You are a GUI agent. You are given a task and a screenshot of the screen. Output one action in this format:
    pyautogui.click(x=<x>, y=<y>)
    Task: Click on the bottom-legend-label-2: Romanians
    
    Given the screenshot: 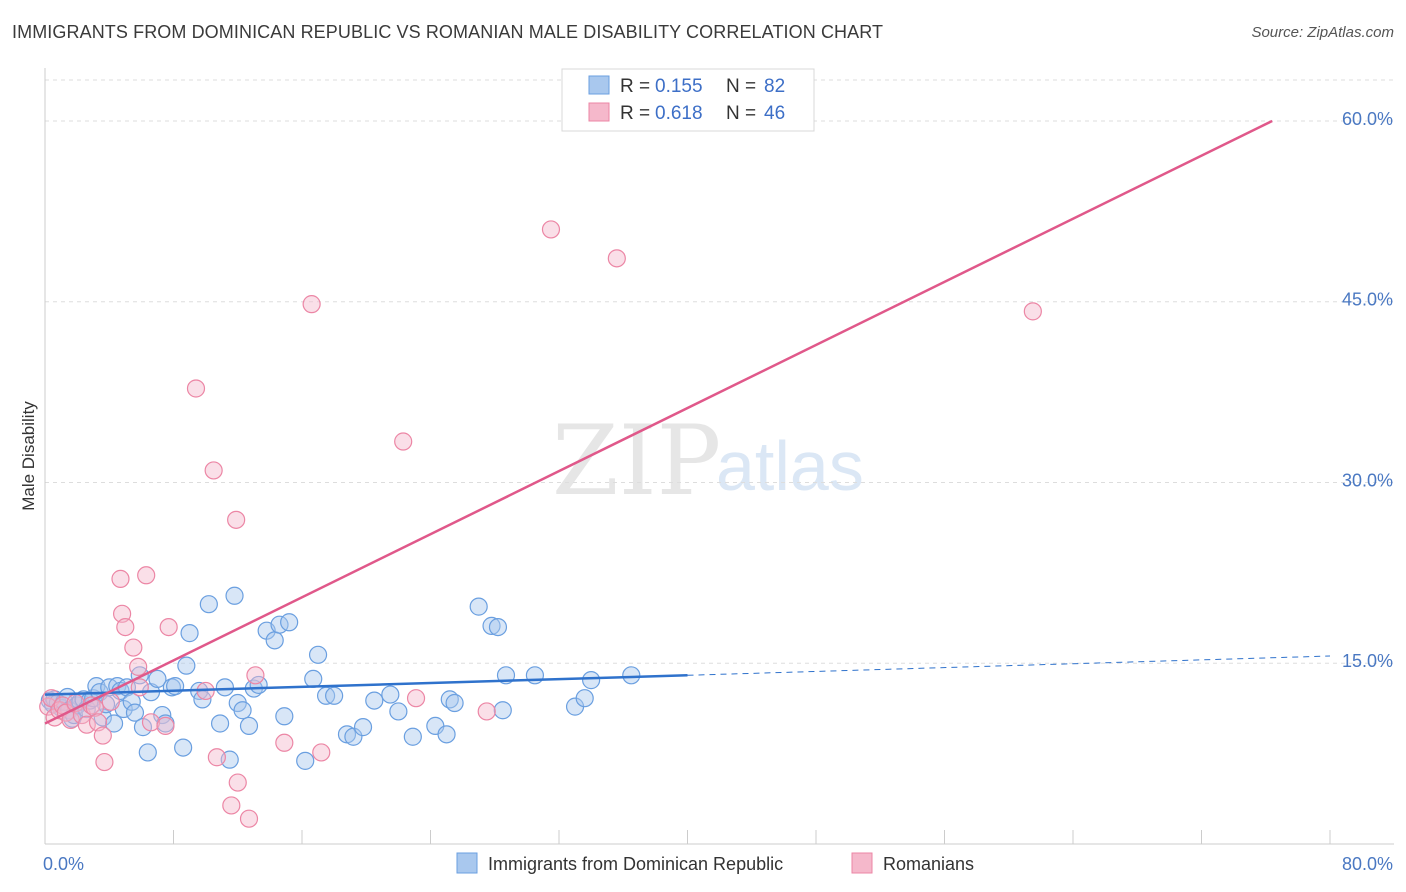 What is the action you would take?
    pyautogui.click(x=928, y=864)
    